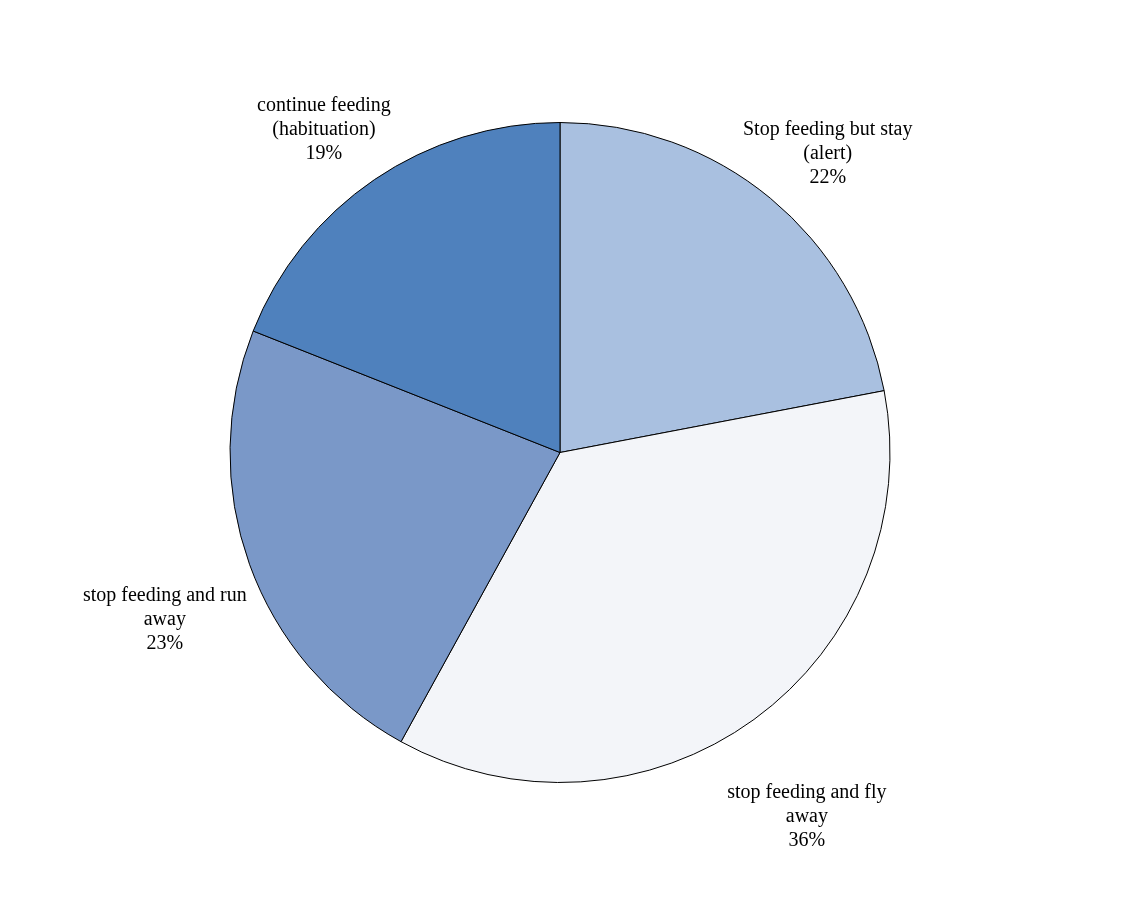 The image size is (1136, 922). Describe the element at coordinates (324, 152) in the screenshot. I see `data-label: 19%` at that location.